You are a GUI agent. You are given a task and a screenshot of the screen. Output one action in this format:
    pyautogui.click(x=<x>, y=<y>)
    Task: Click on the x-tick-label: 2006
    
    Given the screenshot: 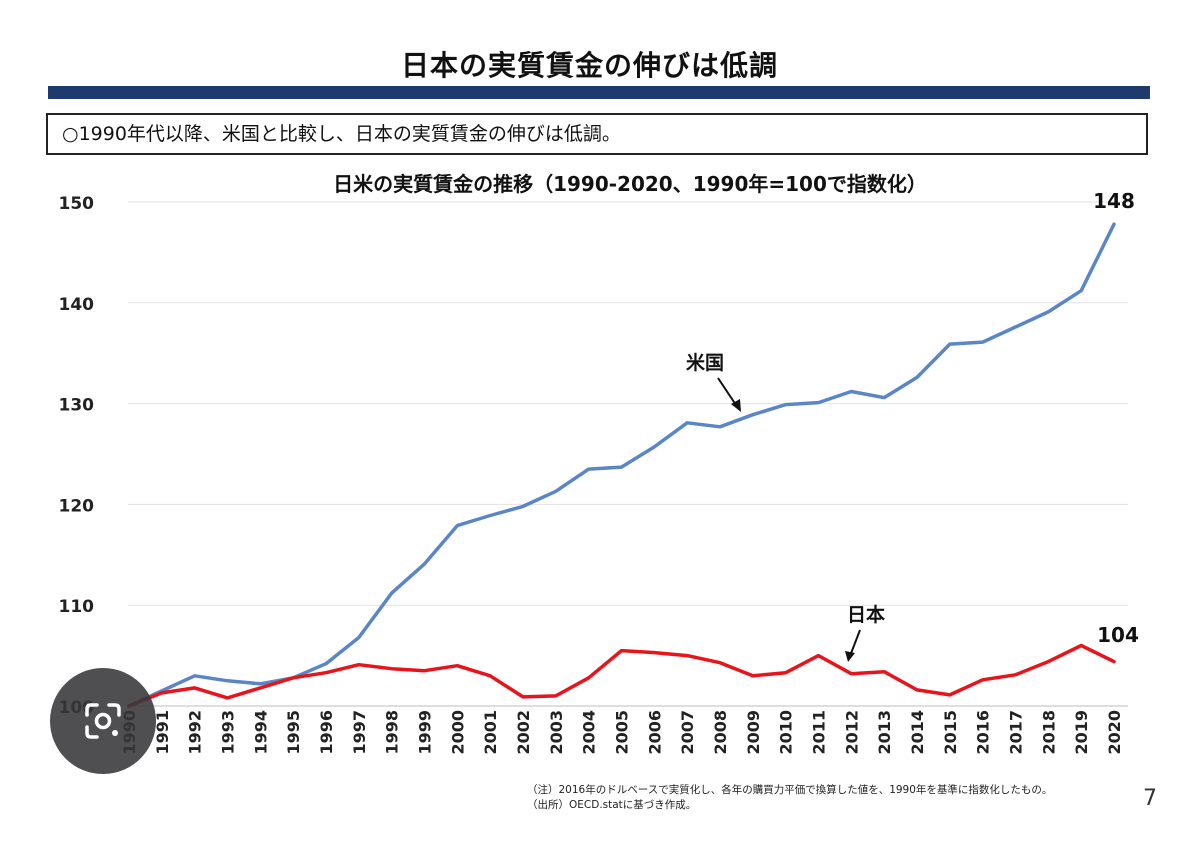 What is the action you would take?
    pyautogui.click(x=654, y=732)
    